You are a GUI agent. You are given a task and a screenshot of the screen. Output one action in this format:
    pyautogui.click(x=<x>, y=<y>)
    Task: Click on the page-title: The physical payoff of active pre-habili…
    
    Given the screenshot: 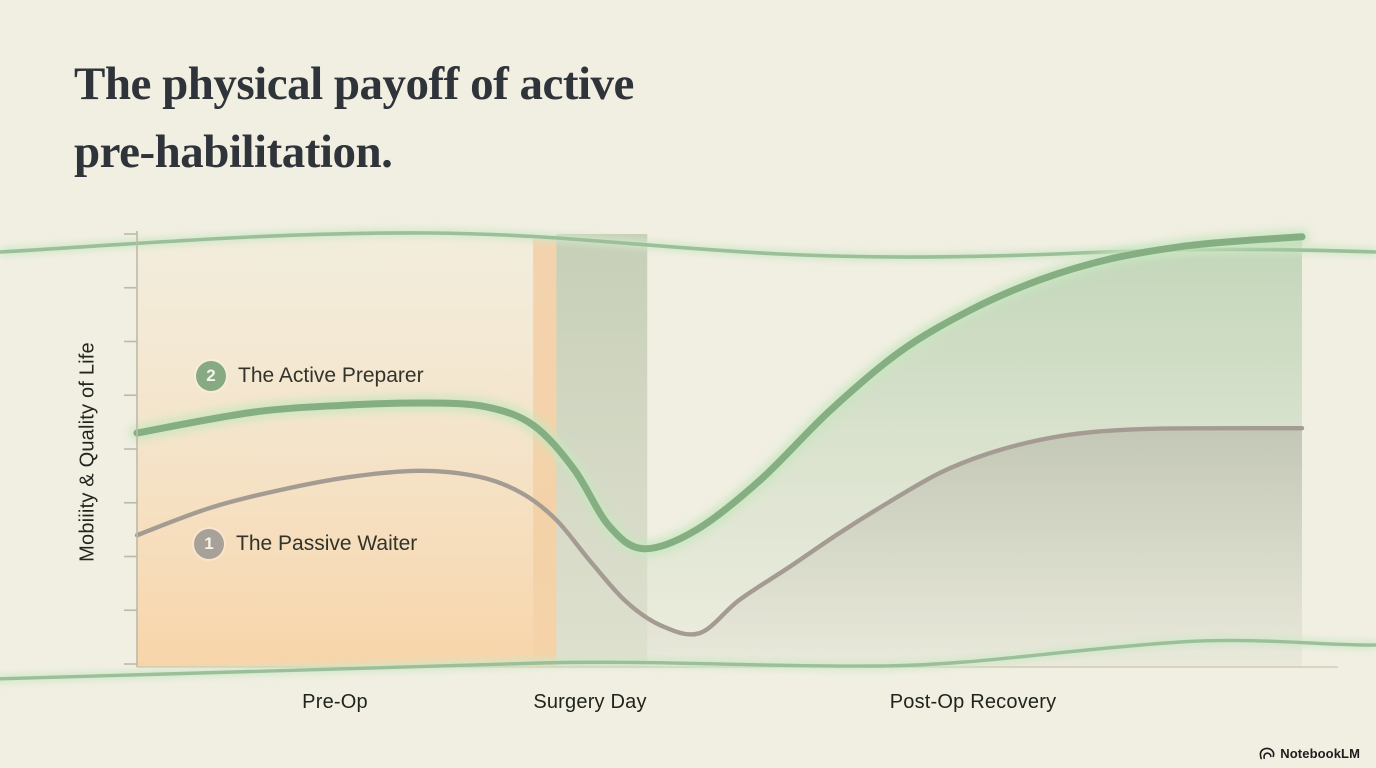 What is the action you would take?
    pyautogui.click(x=354, y=118)
    